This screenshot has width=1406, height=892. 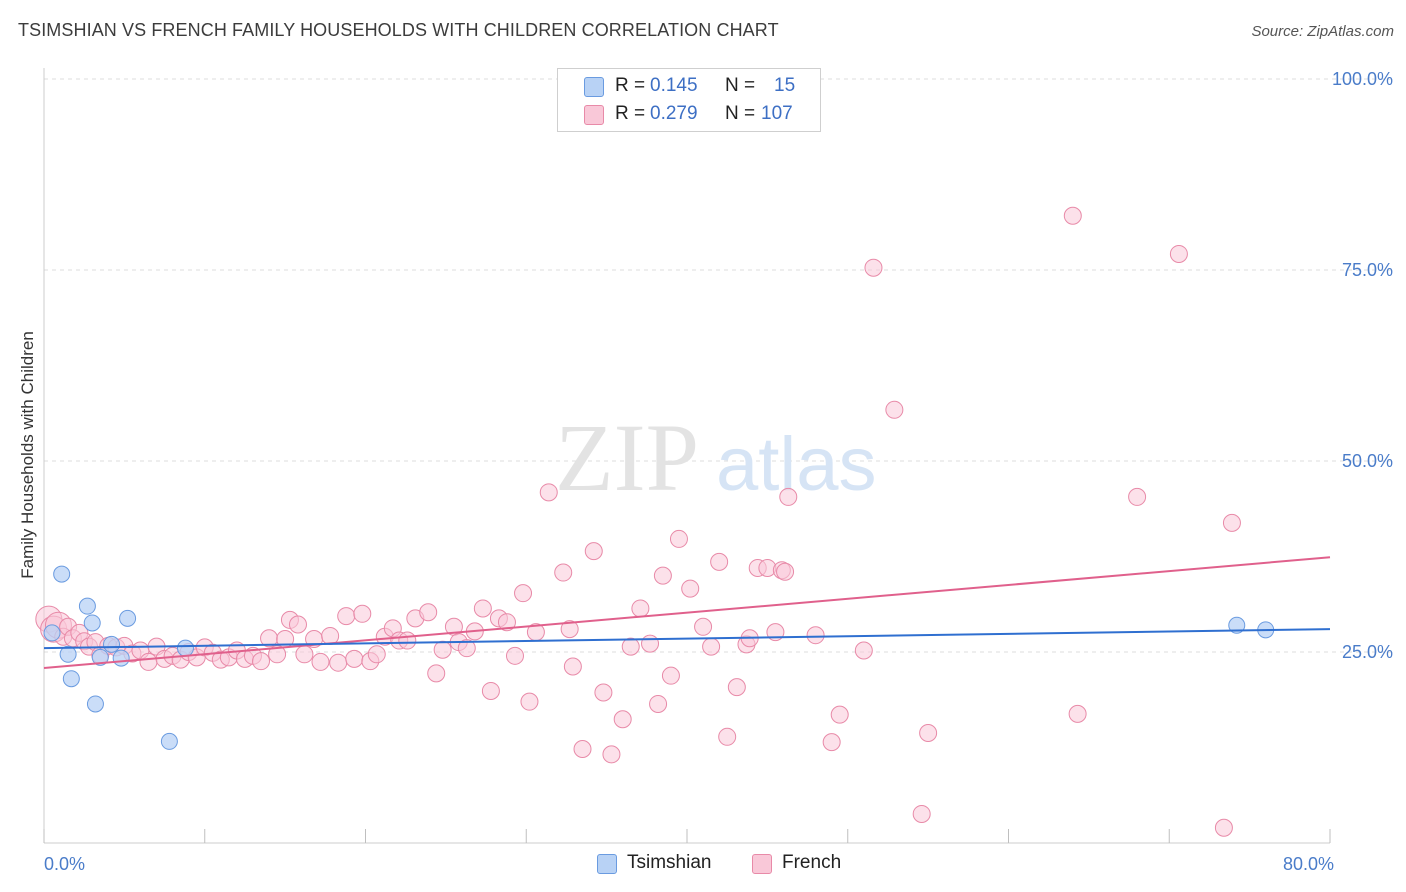 What do you see at coordinates (762, 864) in the screenshot?
I see `french-legend-swatch` at bounding box center [762, 864].